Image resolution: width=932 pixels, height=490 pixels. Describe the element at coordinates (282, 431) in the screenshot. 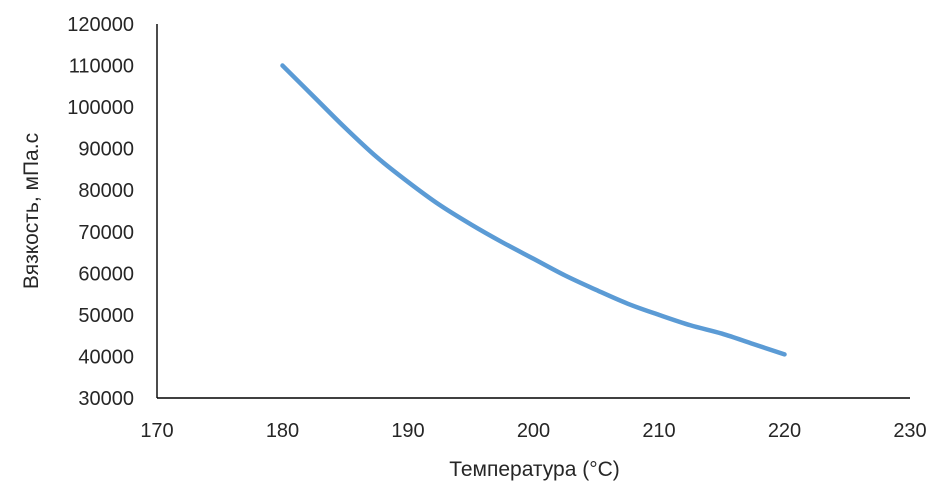

I see `x-tick-label: 180` at that location.